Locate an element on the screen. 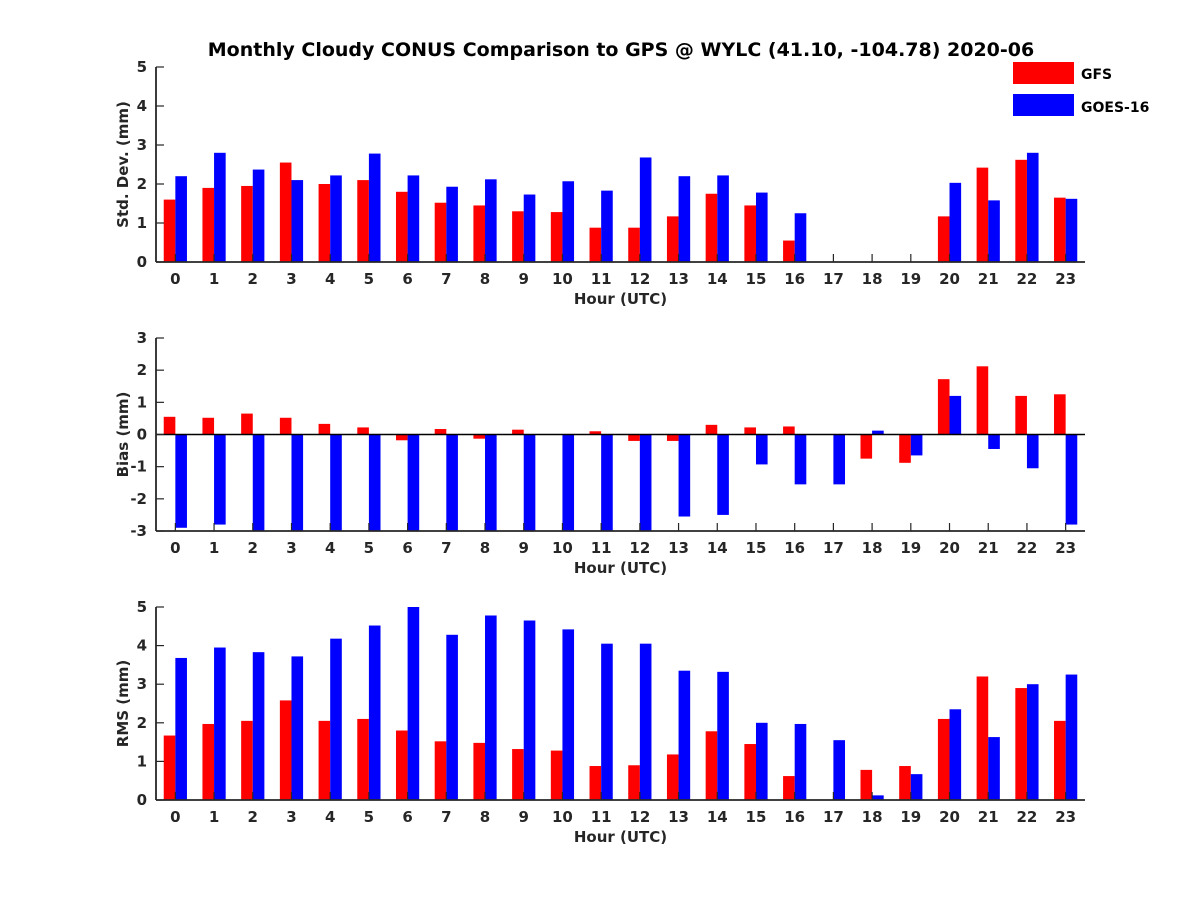  x-tick-label: 9 is located at coordinates (524, 548).